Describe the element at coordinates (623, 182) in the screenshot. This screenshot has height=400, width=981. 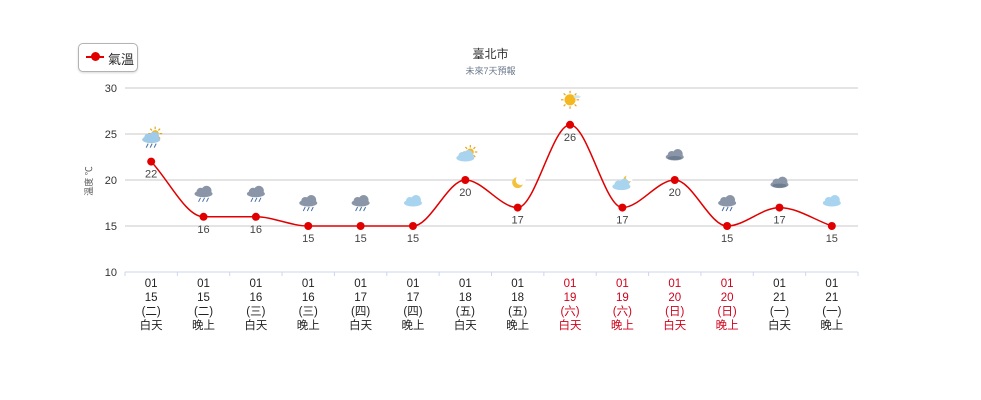
I see `partly-cloudy-night-icon` at that location.